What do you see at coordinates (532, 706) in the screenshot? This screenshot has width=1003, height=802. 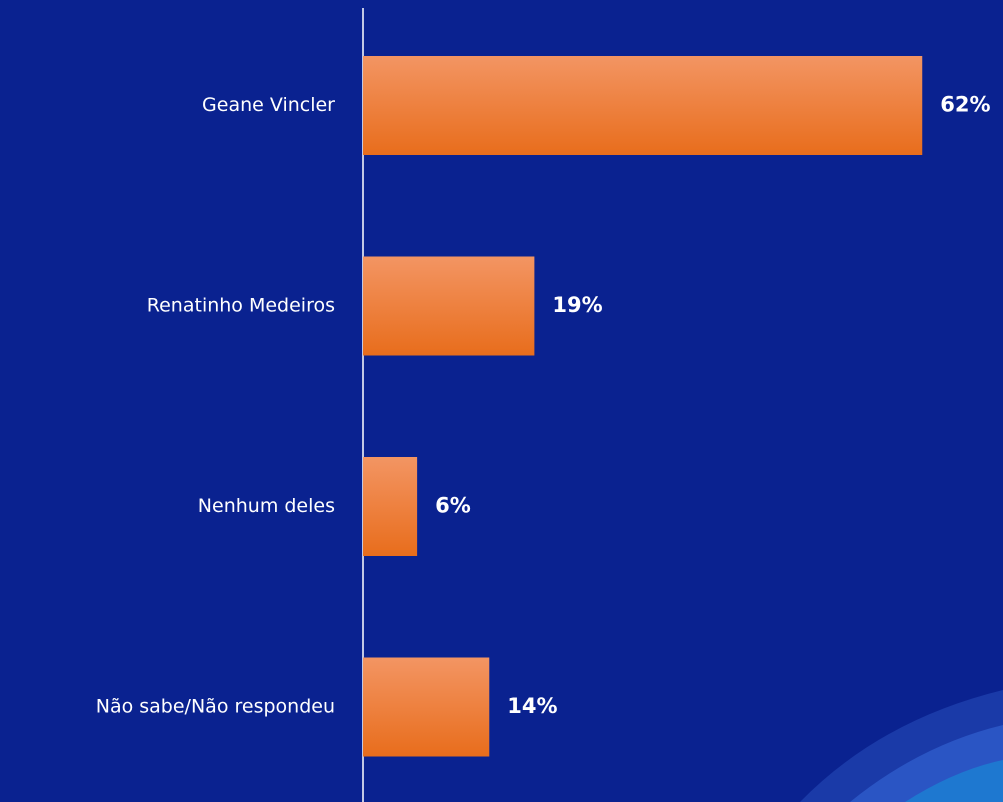 I see `value-label: 14%` at bounding box center [532, 706].